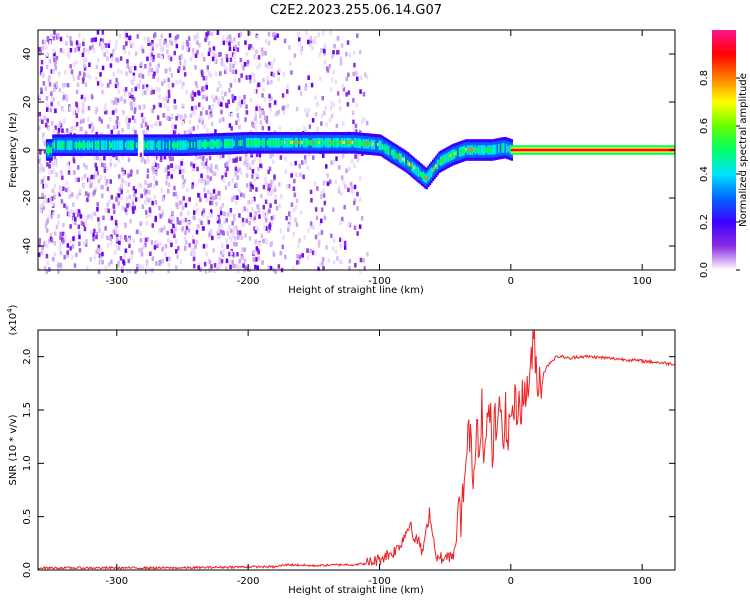 This screenshot has width=750, height=600. Describe the element at coordinates (704, 174) in the screenshot. I see `colorbar-tick-label: 0.4` at that location.